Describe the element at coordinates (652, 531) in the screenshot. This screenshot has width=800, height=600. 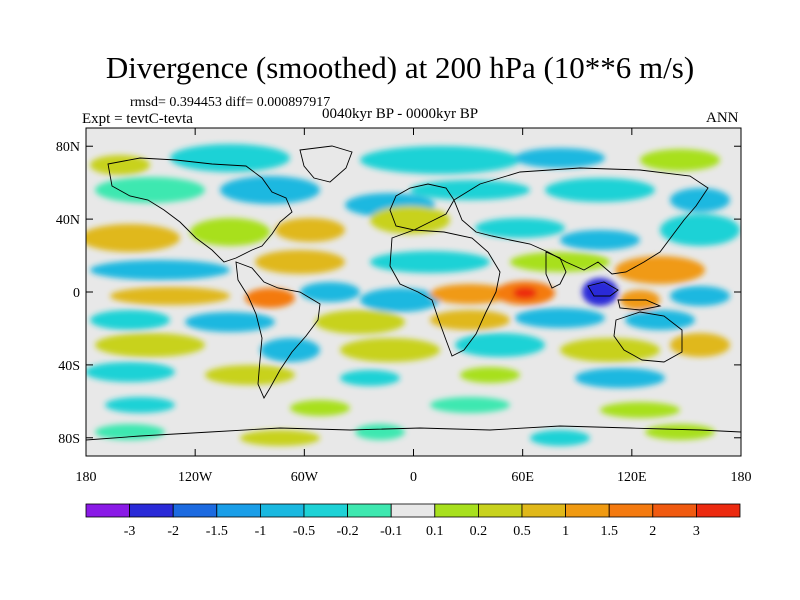
I see `colorbar-label: 2` at that location.